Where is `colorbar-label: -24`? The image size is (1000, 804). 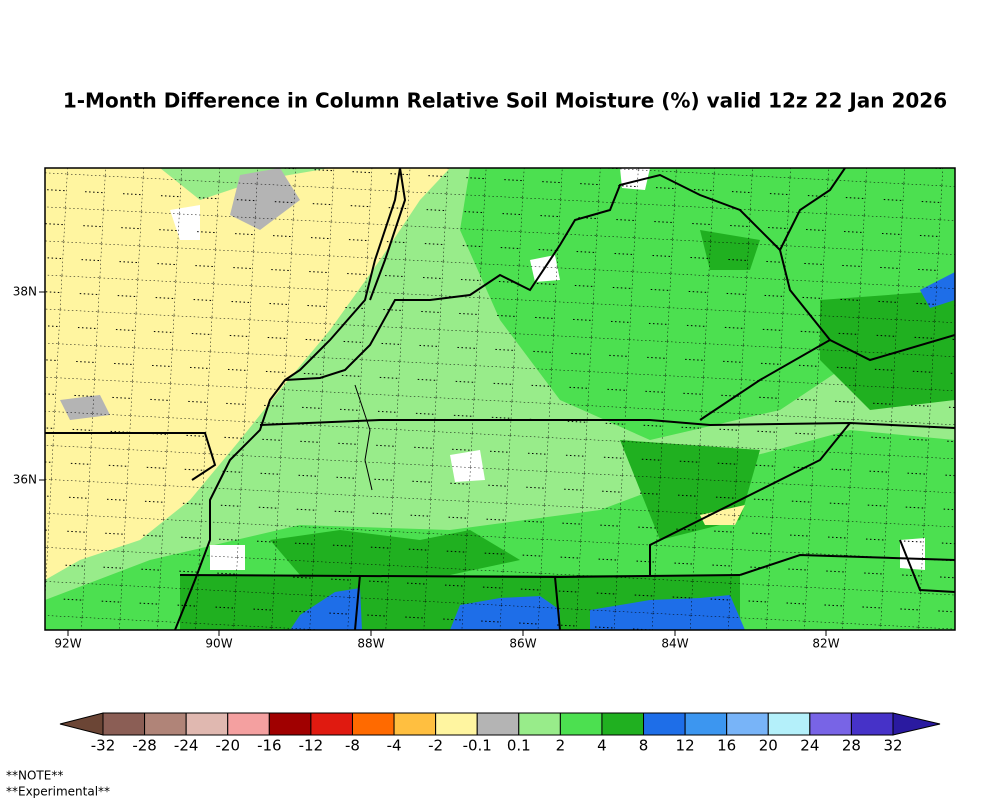
colorbar-label: -24 is located at coordinates (186, 746).